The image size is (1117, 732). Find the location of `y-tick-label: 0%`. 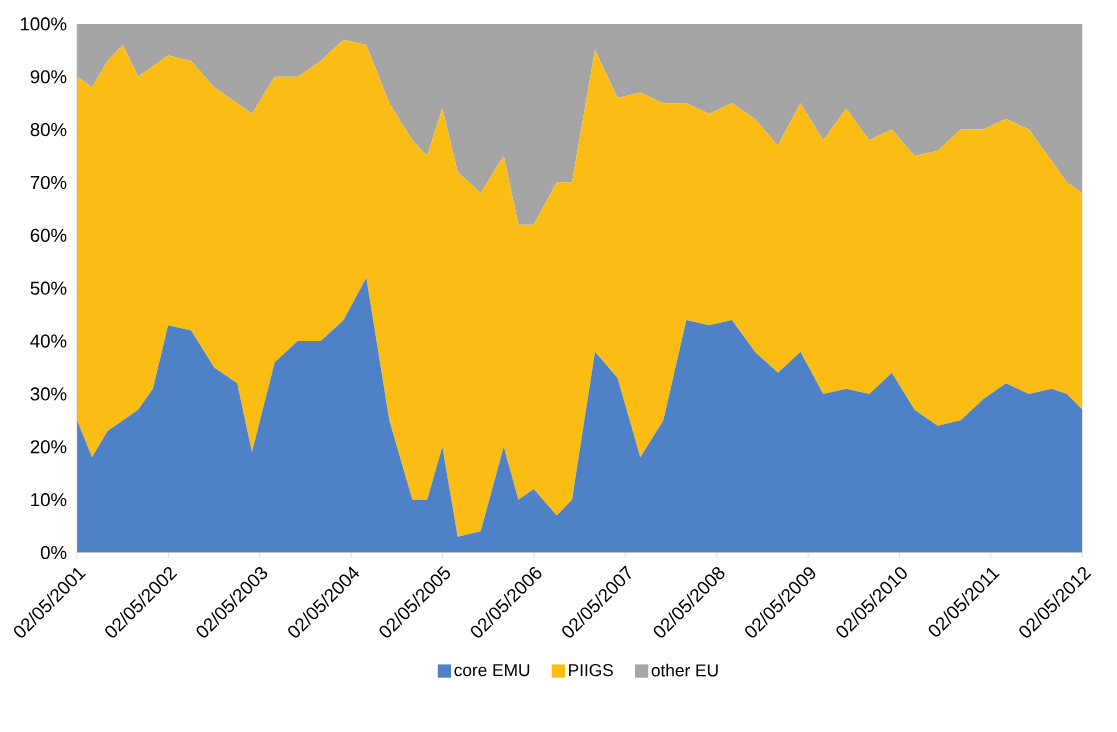

y-tick-label: 0% is located at coordinates (53, 553).